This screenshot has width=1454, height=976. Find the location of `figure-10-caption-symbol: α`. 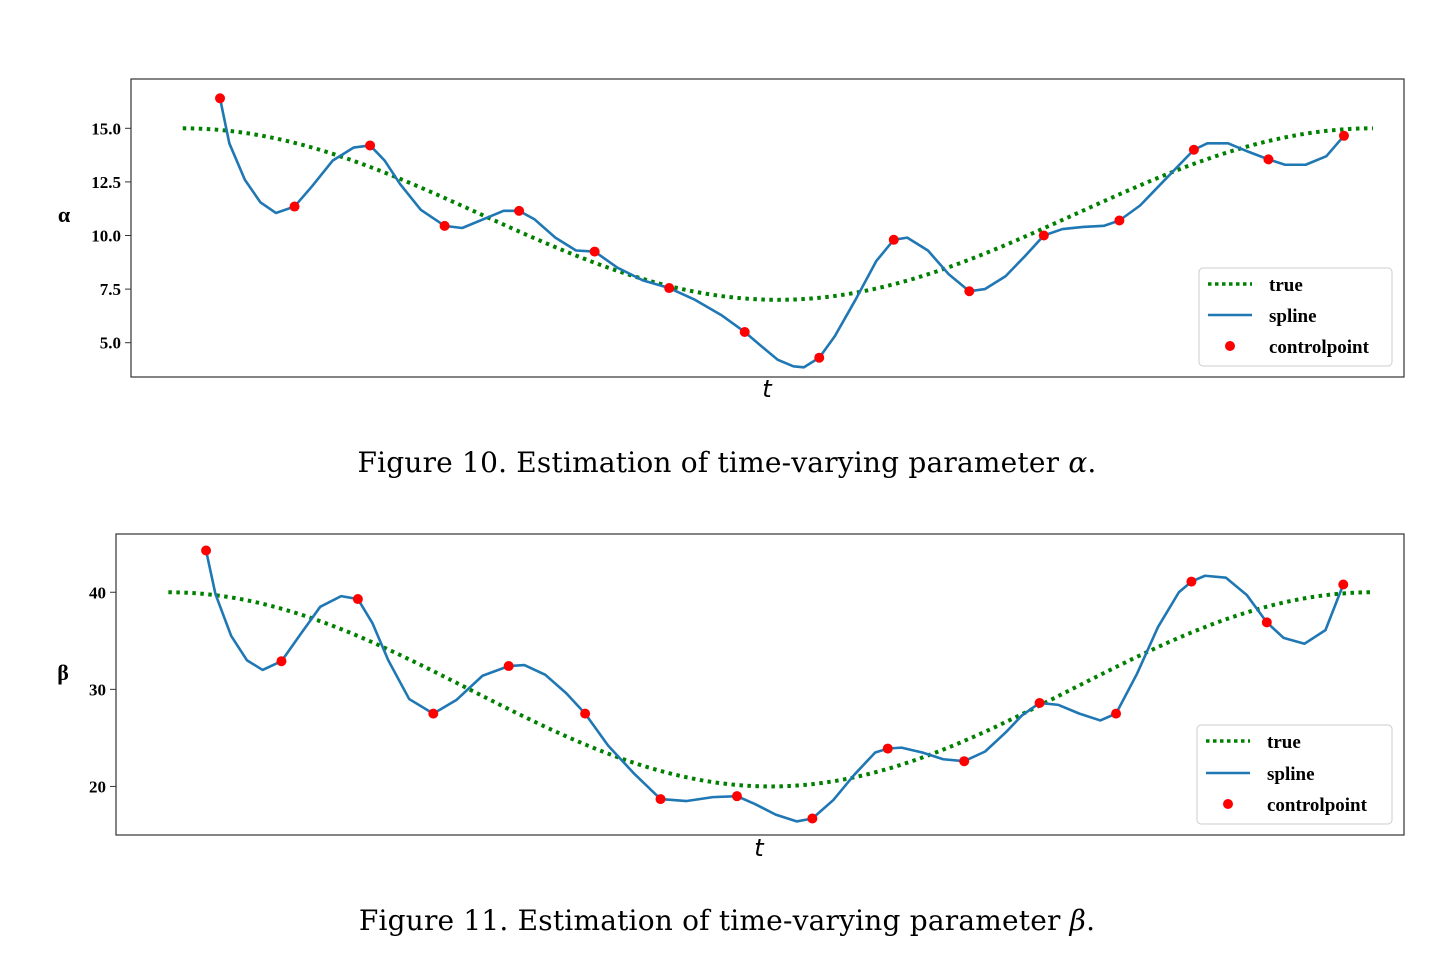

figure-10-caption-symbol: α is located at coordinates (1078, 462).